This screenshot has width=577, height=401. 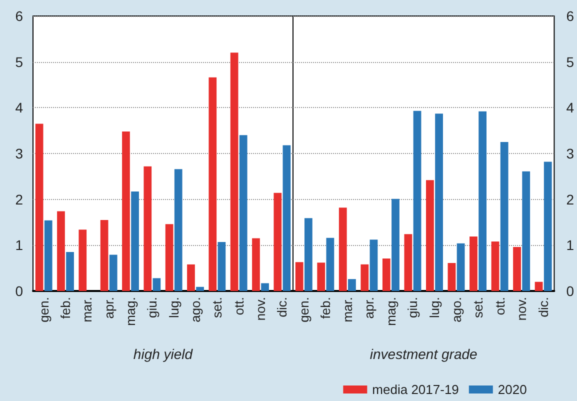 I want to click on legend-label: media 2017-19, so click(x=415, y=389).